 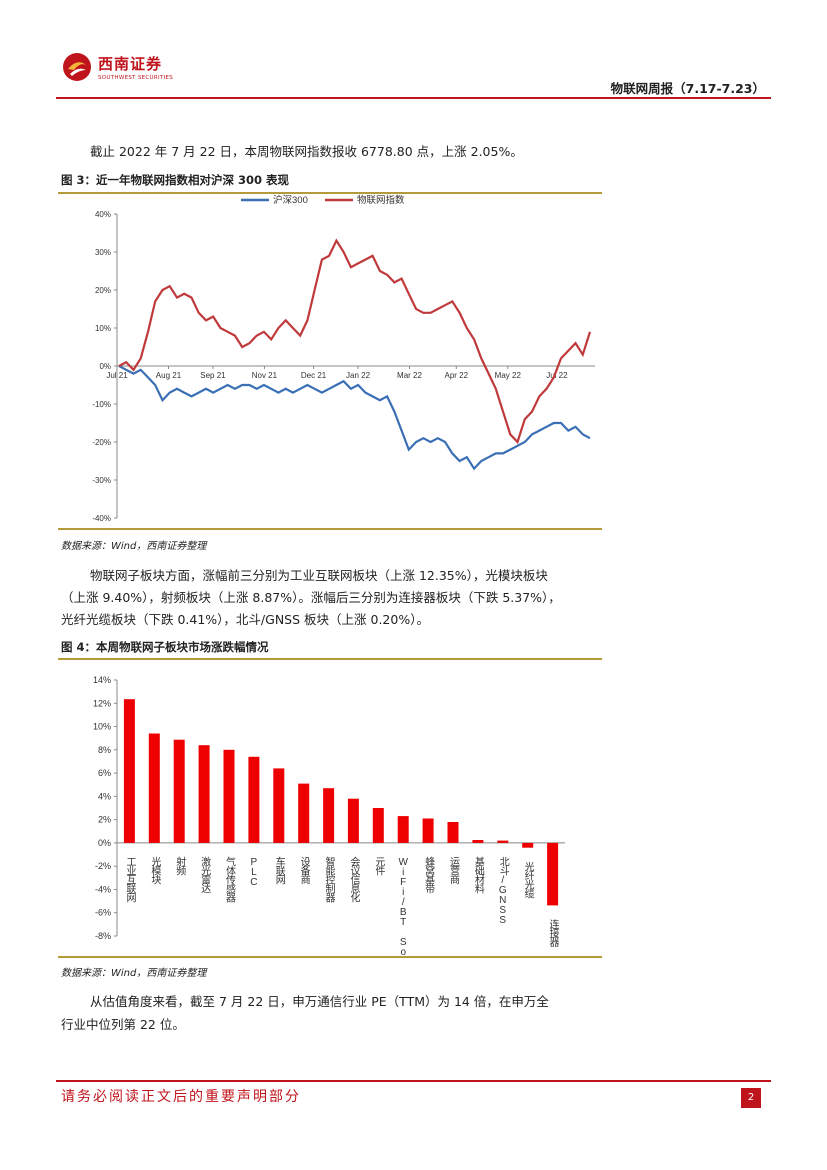 What do you see at coordinates (101, 442) in the screenshot?
I see `y-tick-label: -20%` at bounding box center [101, 442].